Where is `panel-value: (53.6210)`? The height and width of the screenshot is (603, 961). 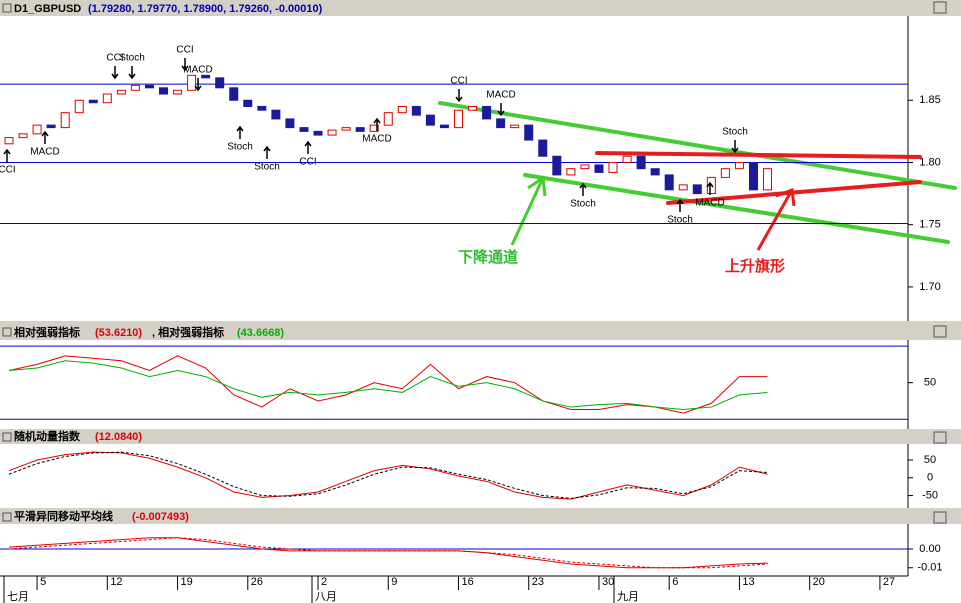
panel-value: (53.6210) is located at coordinates (118, 333).